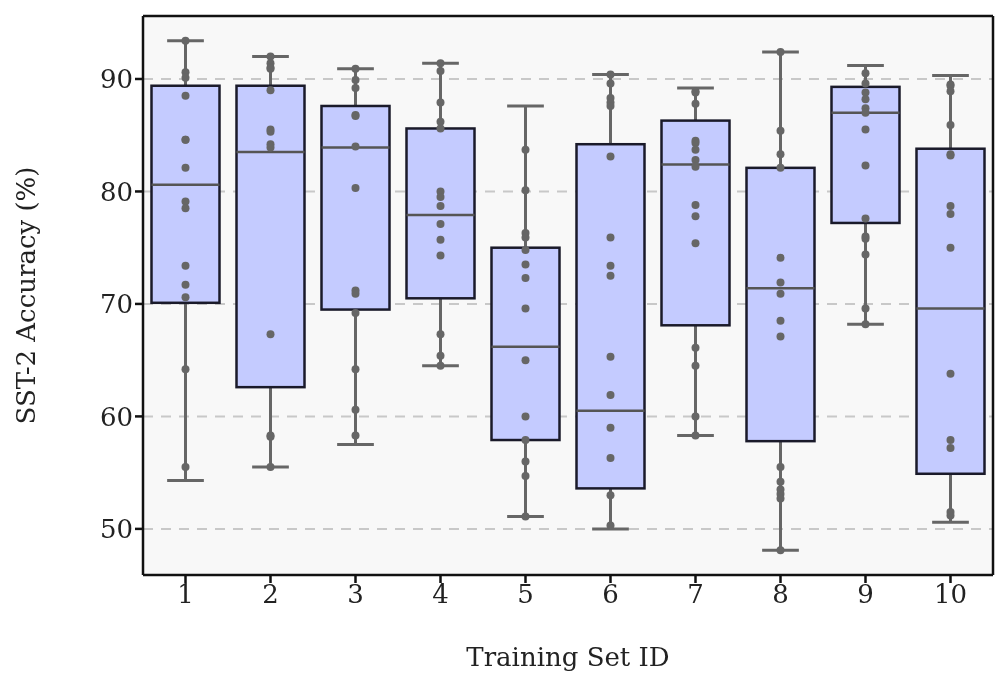 This screenshot has width=1008, height=689. What do you see at coordinates (116, 529) in the screenshot?
I see `y-tick-label: 50` at bounding box center [116, 529].